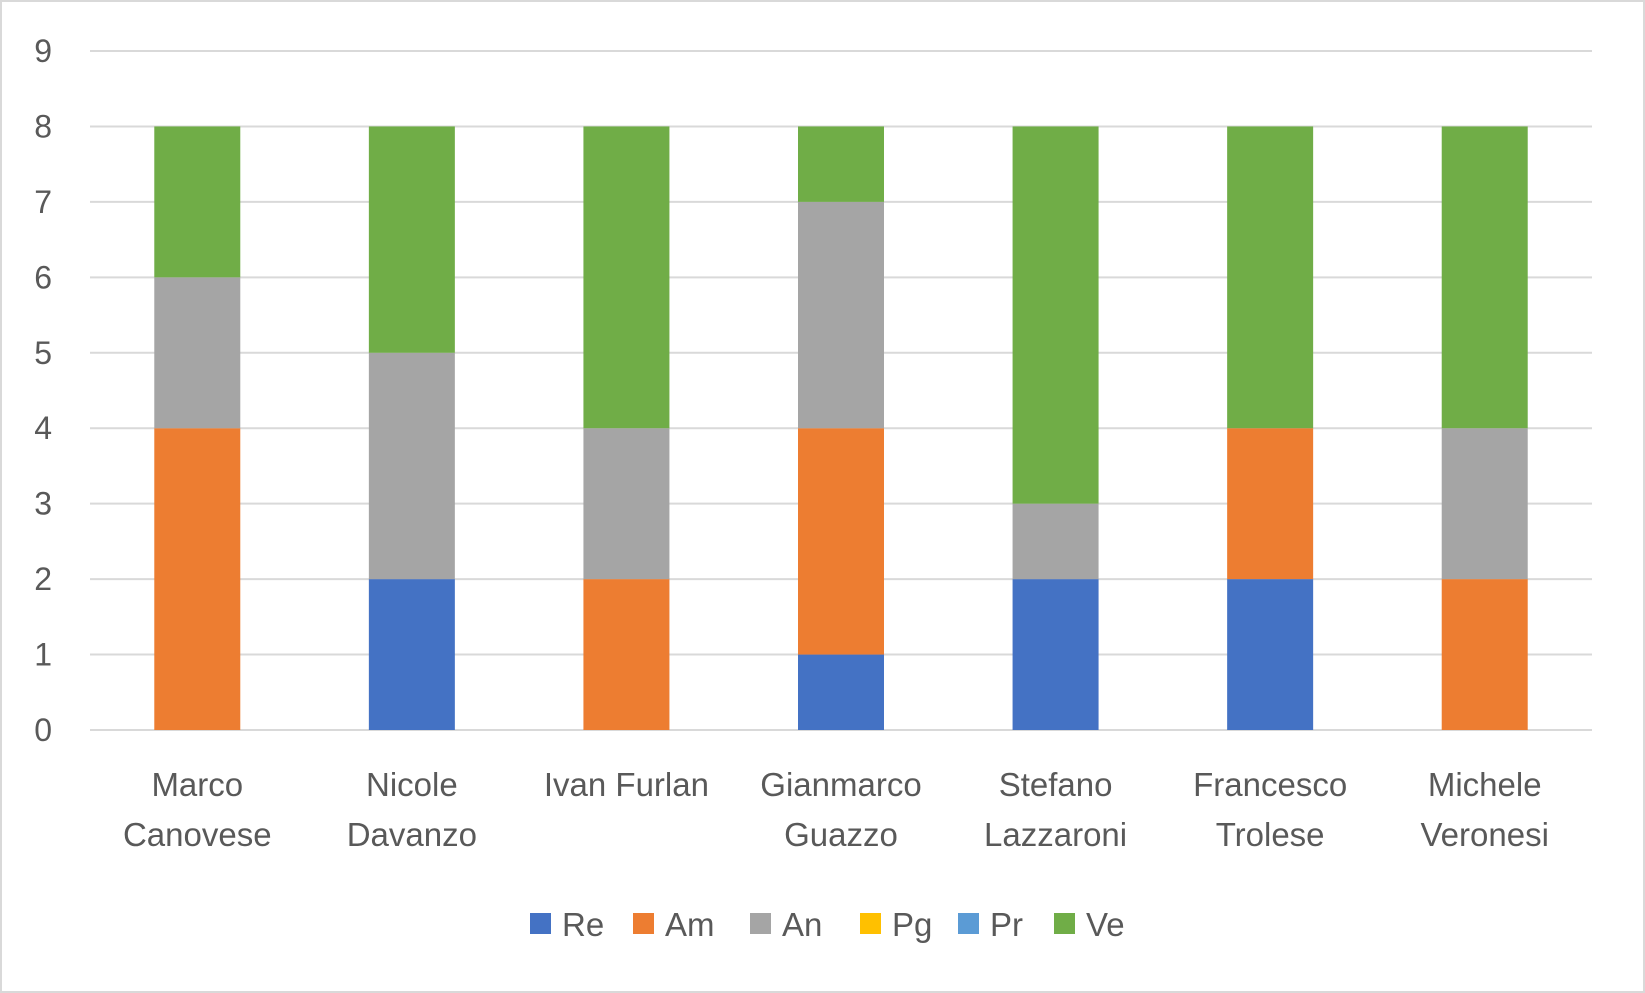 The image size is (1645, 993). What do you see at coordinates (760, 923) in the screenshot?
I see `legend-swatch-an` at bounding box center [760, 923].